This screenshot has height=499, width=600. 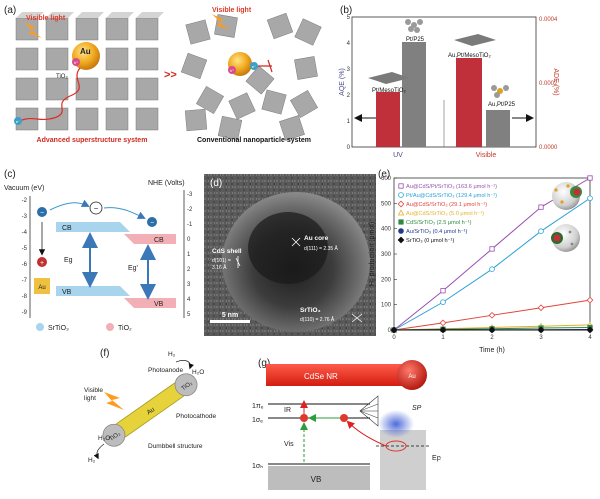 I want to click on visible-label: Visible, so click(x=93, y=390).